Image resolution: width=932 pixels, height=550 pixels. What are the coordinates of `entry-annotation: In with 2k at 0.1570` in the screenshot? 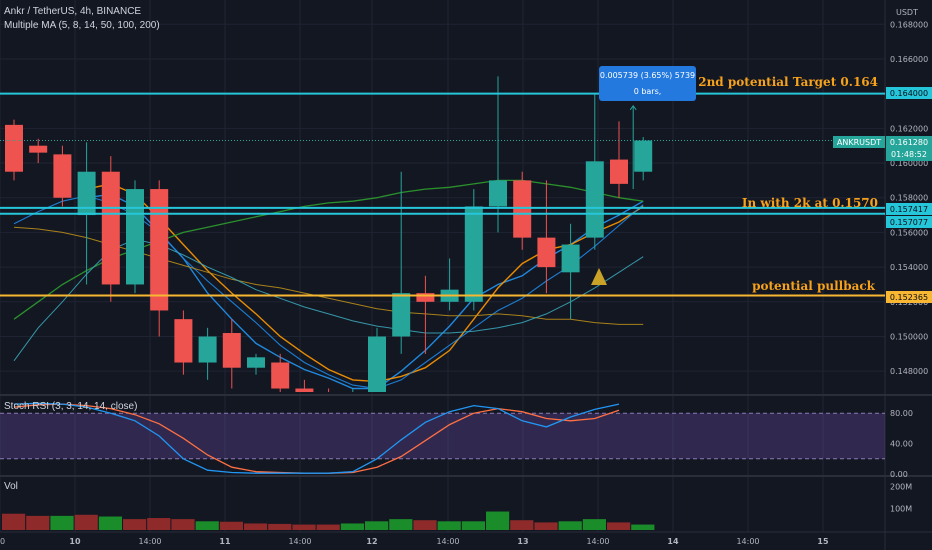 It's located at (810, 203).